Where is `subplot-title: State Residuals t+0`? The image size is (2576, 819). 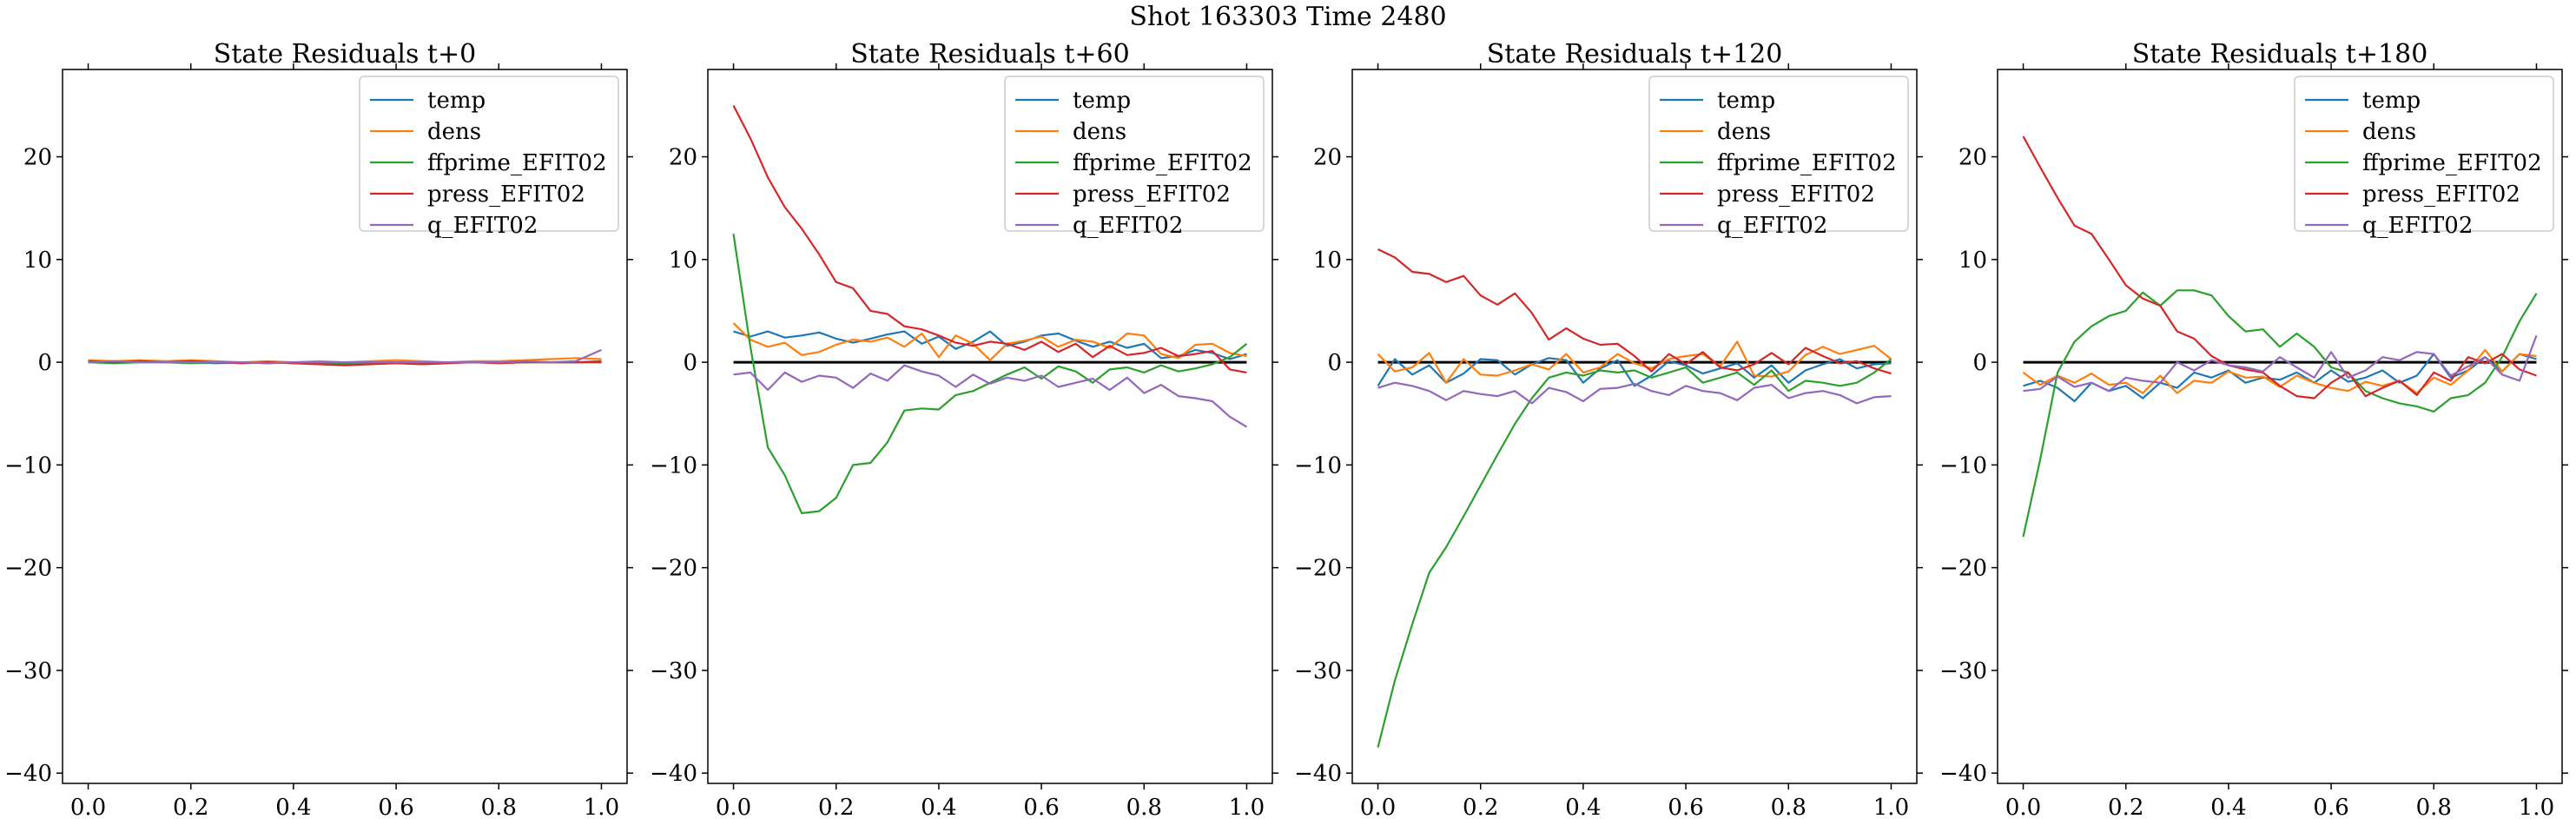 subplot-title: State Residuals t+0 is located at coordinates (345, 54).